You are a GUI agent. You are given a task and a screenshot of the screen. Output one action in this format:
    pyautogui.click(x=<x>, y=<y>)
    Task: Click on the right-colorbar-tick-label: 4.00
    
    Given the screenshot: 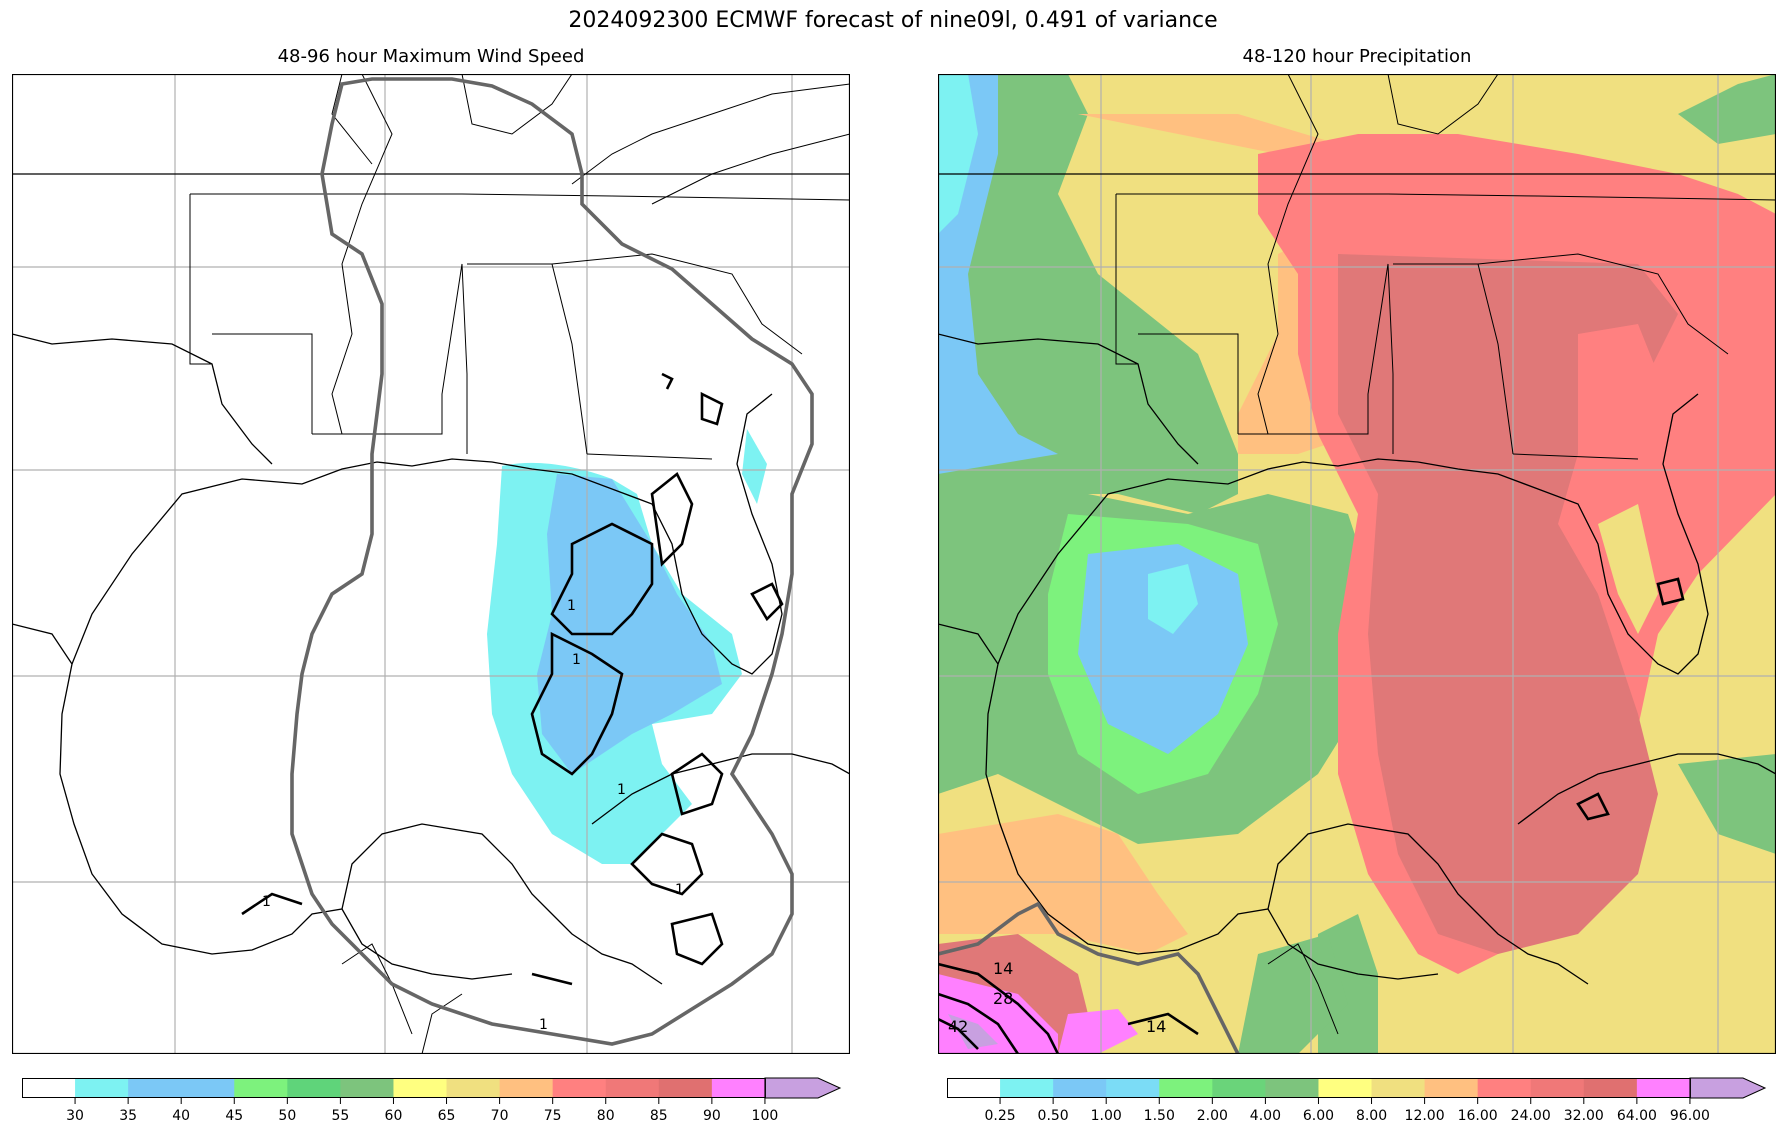 What is the action you would take?
    pyautogui.click(x=1265, y=1116)
    